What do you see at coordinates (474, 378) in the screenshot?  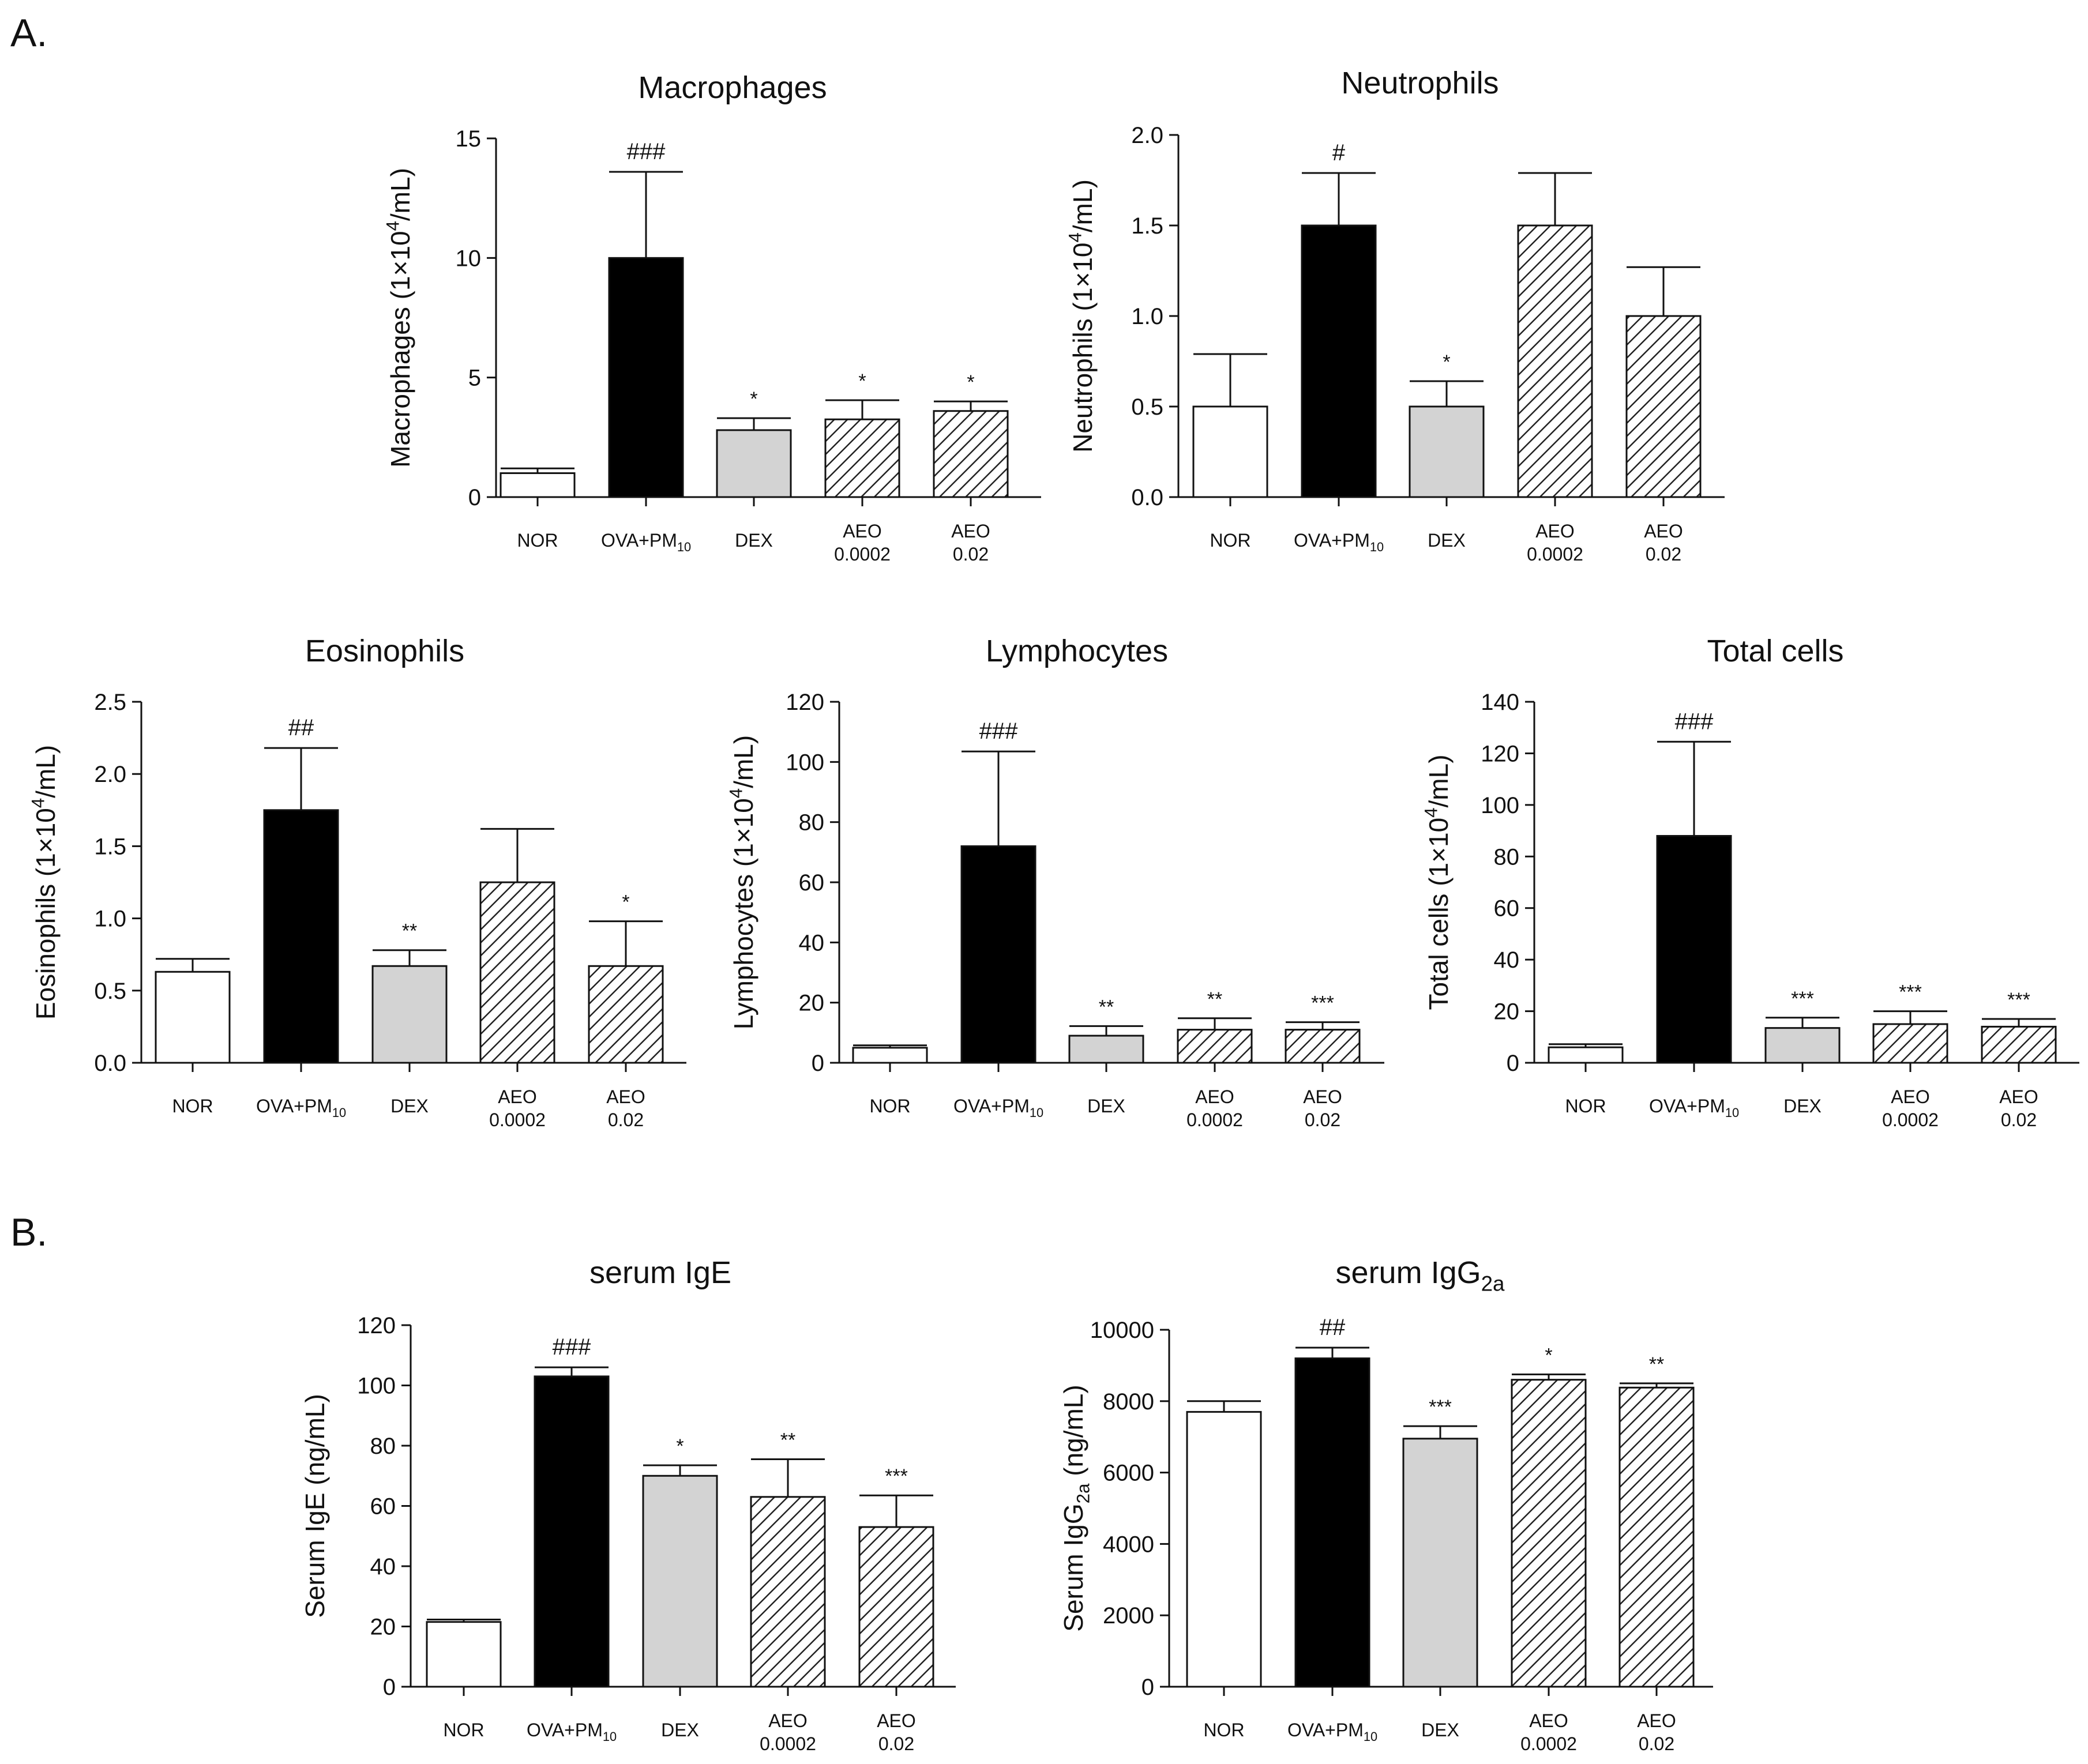 I see `y-tick-label: 5` at bounding box center [474, 378].